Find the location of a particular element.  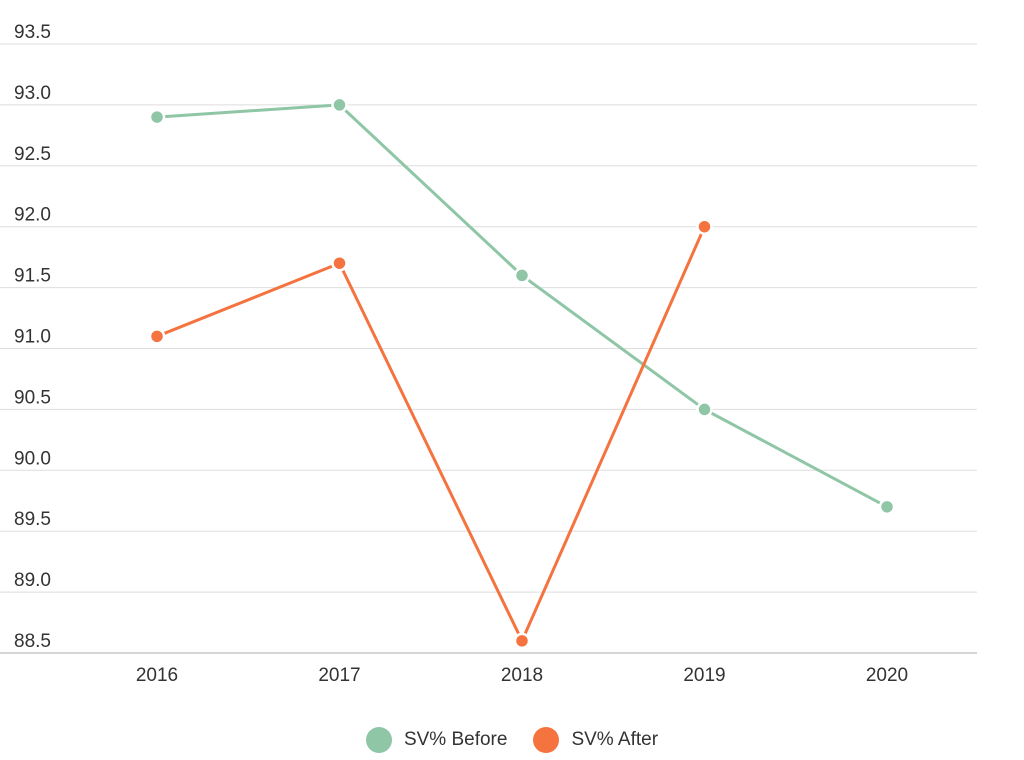

x-tick-label: 2018 is located at coordinates (522, 675).